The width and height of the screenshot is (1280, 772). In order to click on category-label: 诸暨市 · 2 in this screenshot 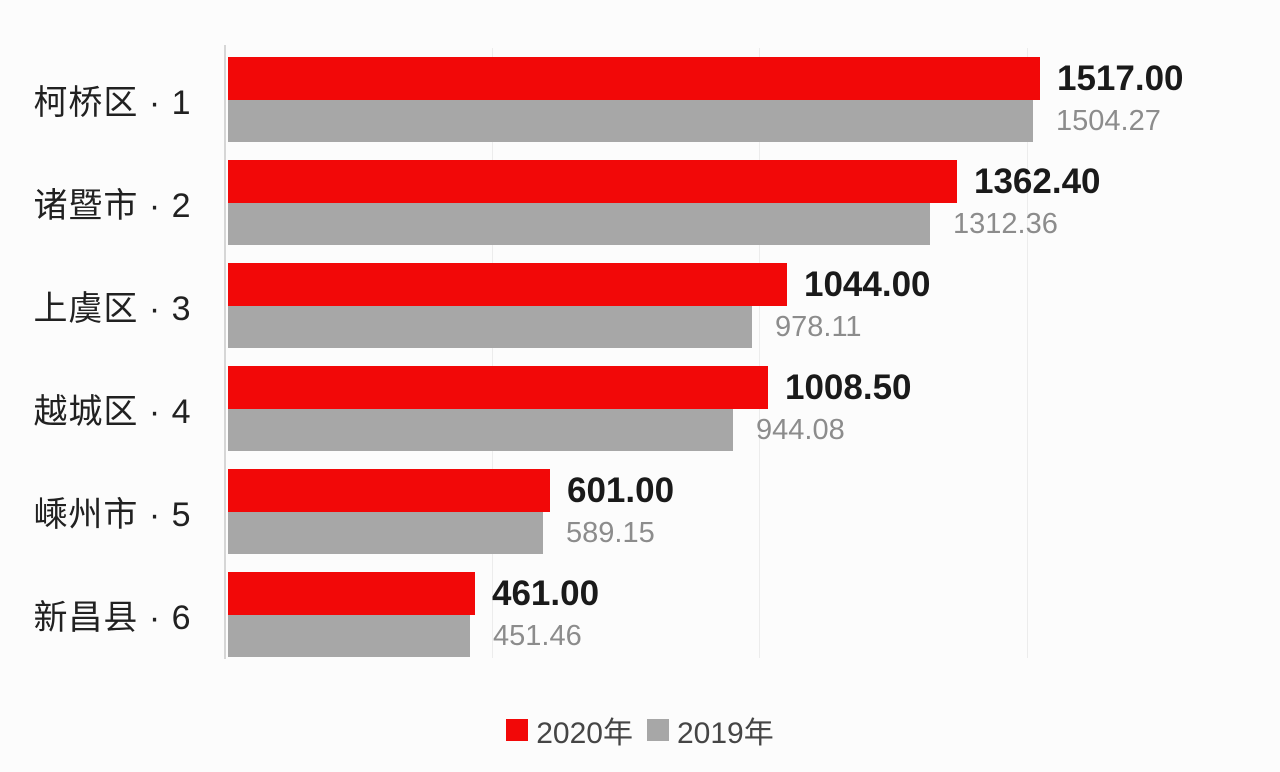, I will do `click(112, 206)`.